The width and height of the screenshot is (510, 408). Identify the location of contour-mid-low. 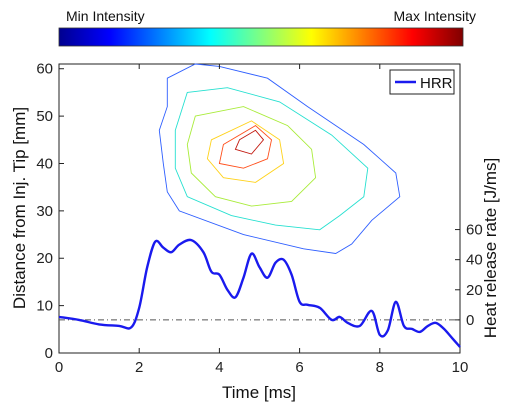
(271, 159).